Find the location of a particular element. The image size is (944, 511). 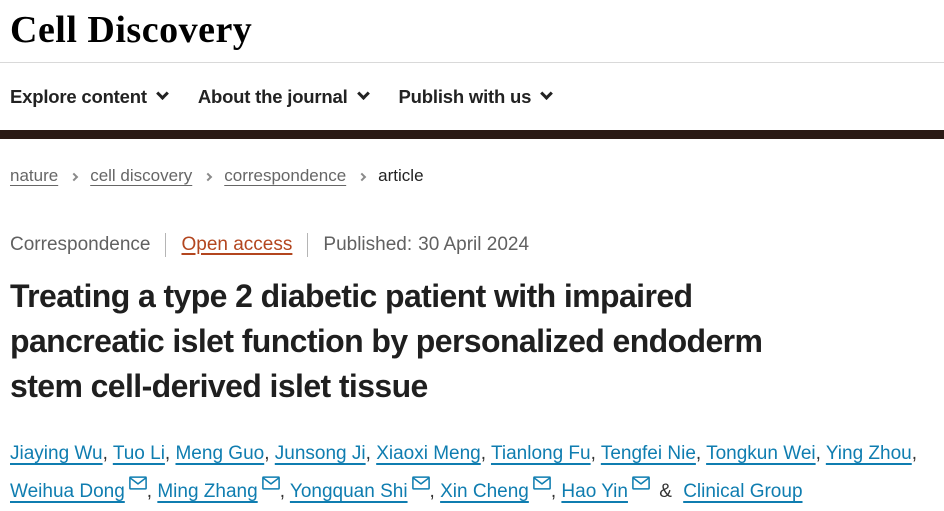

nav-publish-with-us: Publish with us is located at coordinates (476, 96).